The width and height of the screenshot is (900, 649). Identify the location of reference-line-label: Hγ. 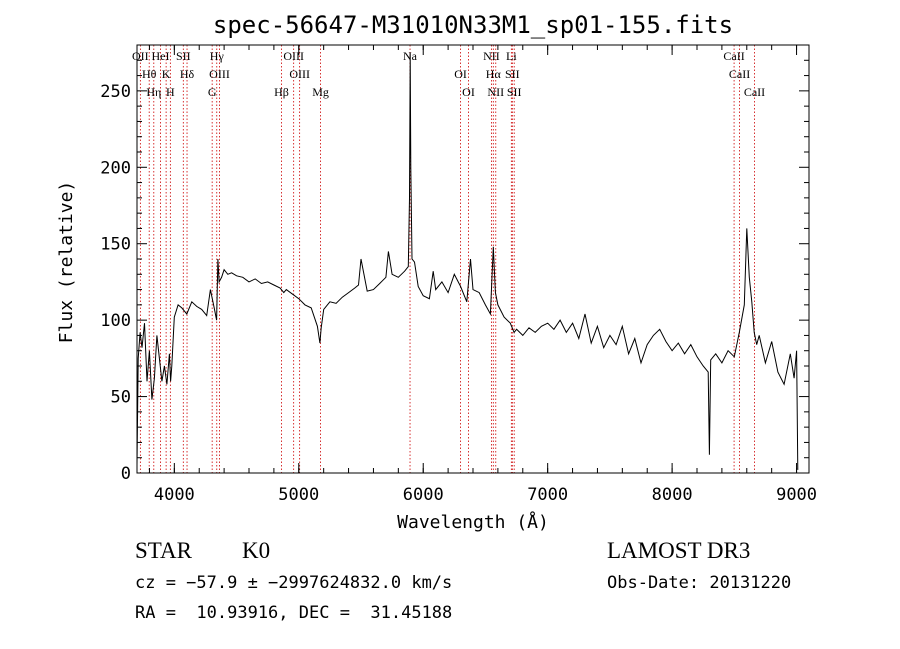
(217, 56).